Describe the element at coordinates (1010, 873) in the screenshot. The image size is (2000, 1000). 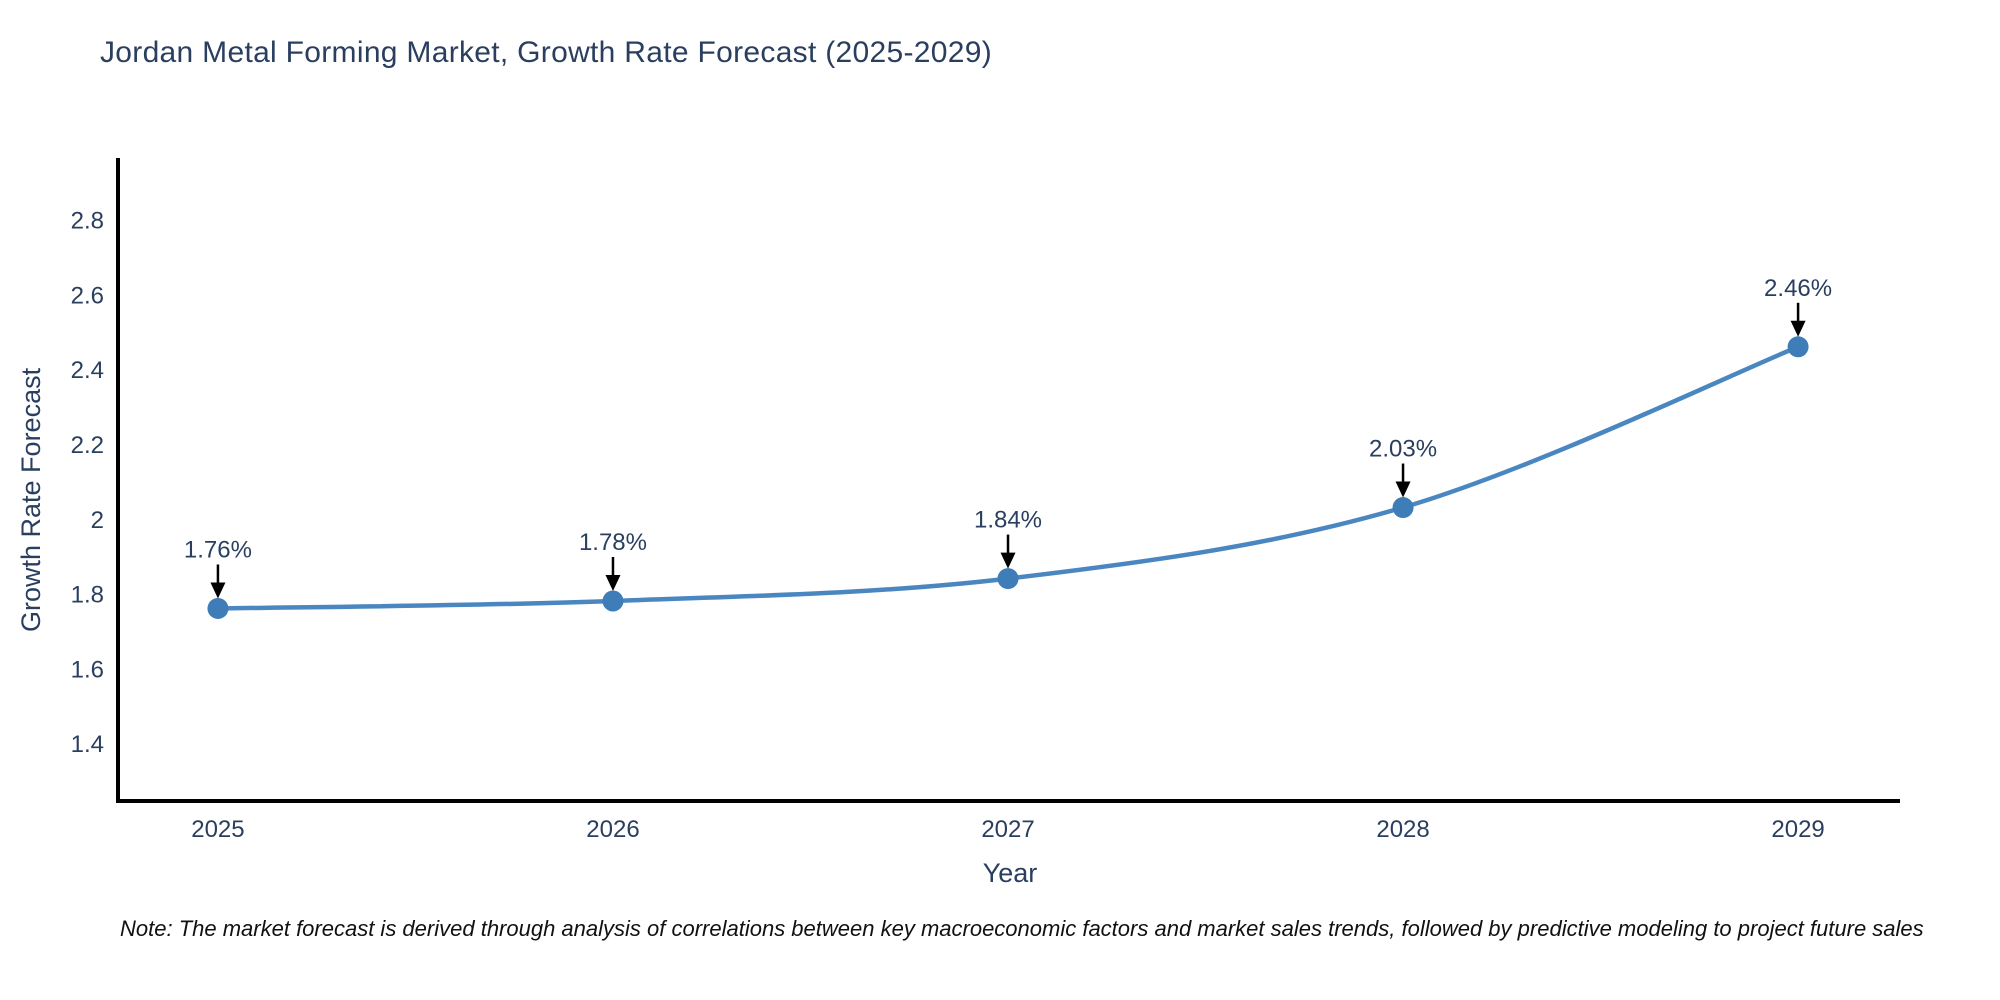
I see `x-axis-title: Year` at that location.